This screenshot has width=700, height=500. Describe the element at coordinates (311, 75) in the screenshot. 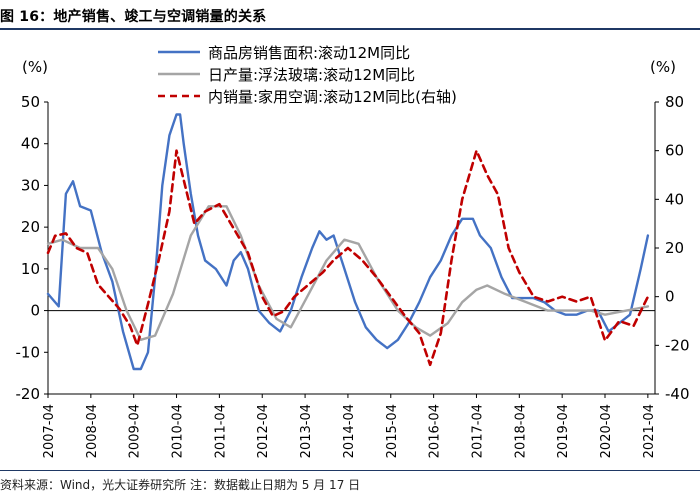

I see `legend-label-1: 日产量:浮法玻璃:滚动12M同比` at that location.